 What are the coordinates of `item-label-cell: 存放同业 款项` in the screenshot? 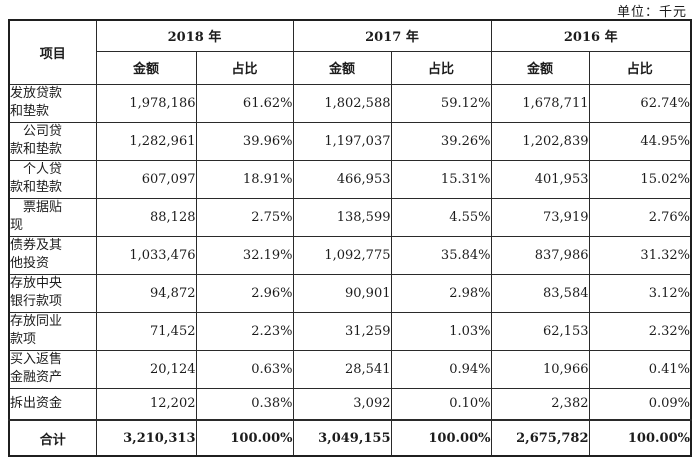 It's located at (52, 331).